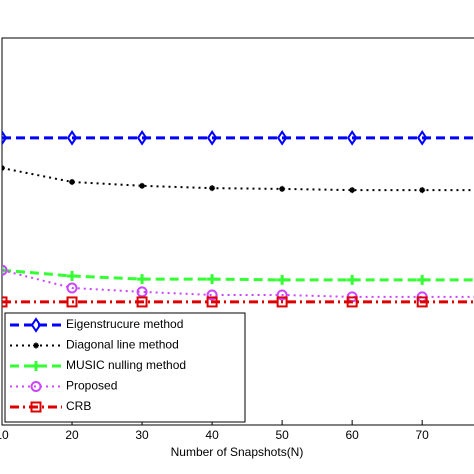 Image resolution: width=474 pixels, height=474 pixels. Describe the element at coordinates (422, 435) in the screenshot. I see `x-tick-label: 70` at that location.